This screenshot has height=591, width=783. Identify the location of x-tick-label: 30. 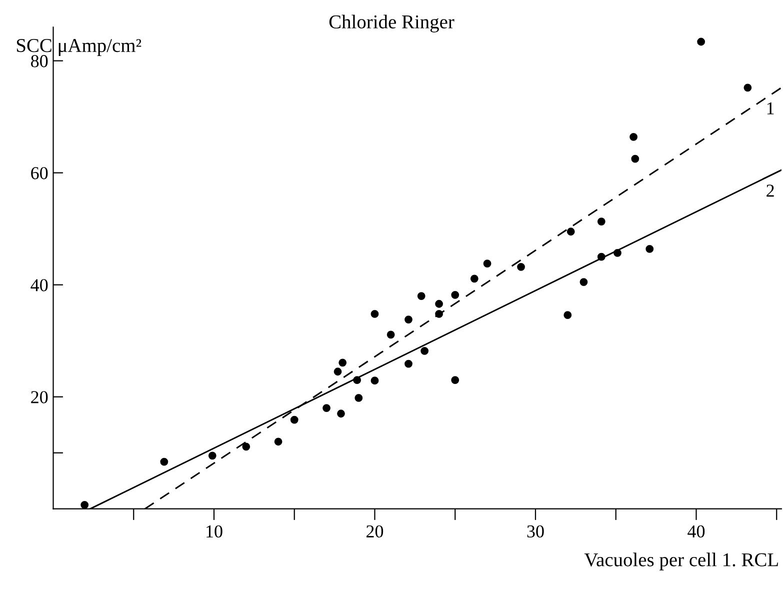
(535, 531).